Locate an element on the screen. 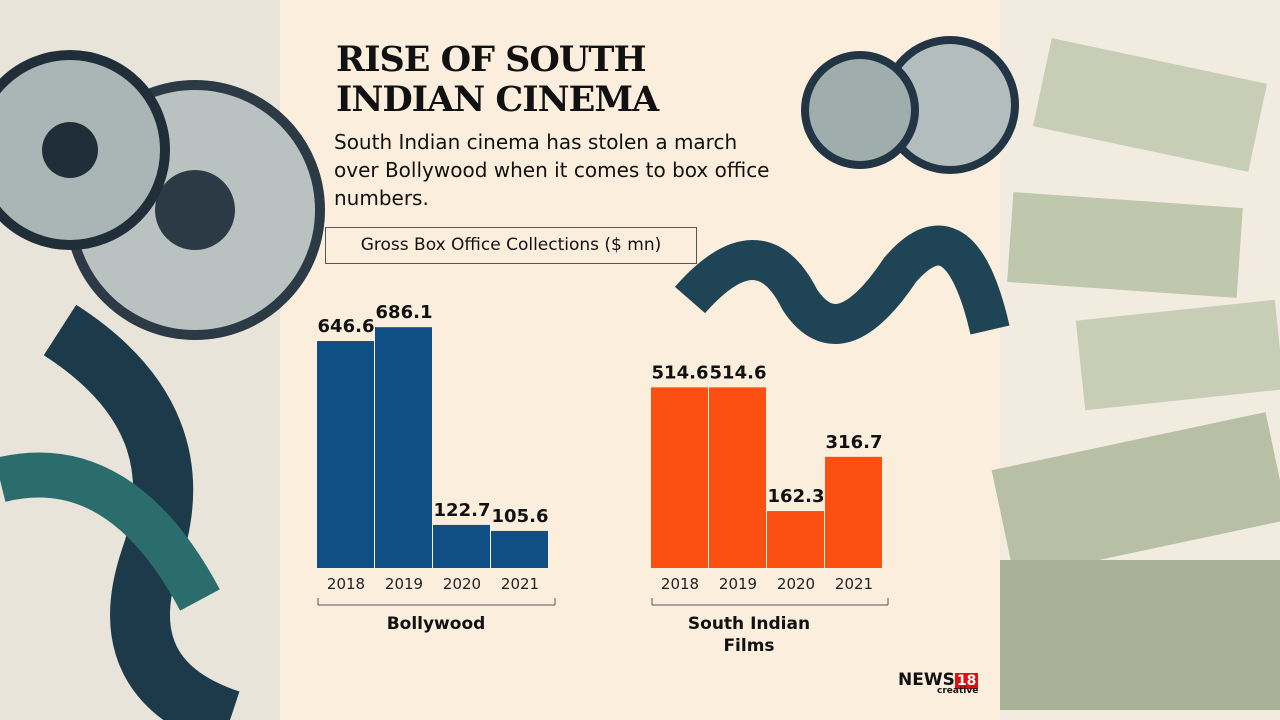  value-label: 122.7 is located at coordinates (462, 510).